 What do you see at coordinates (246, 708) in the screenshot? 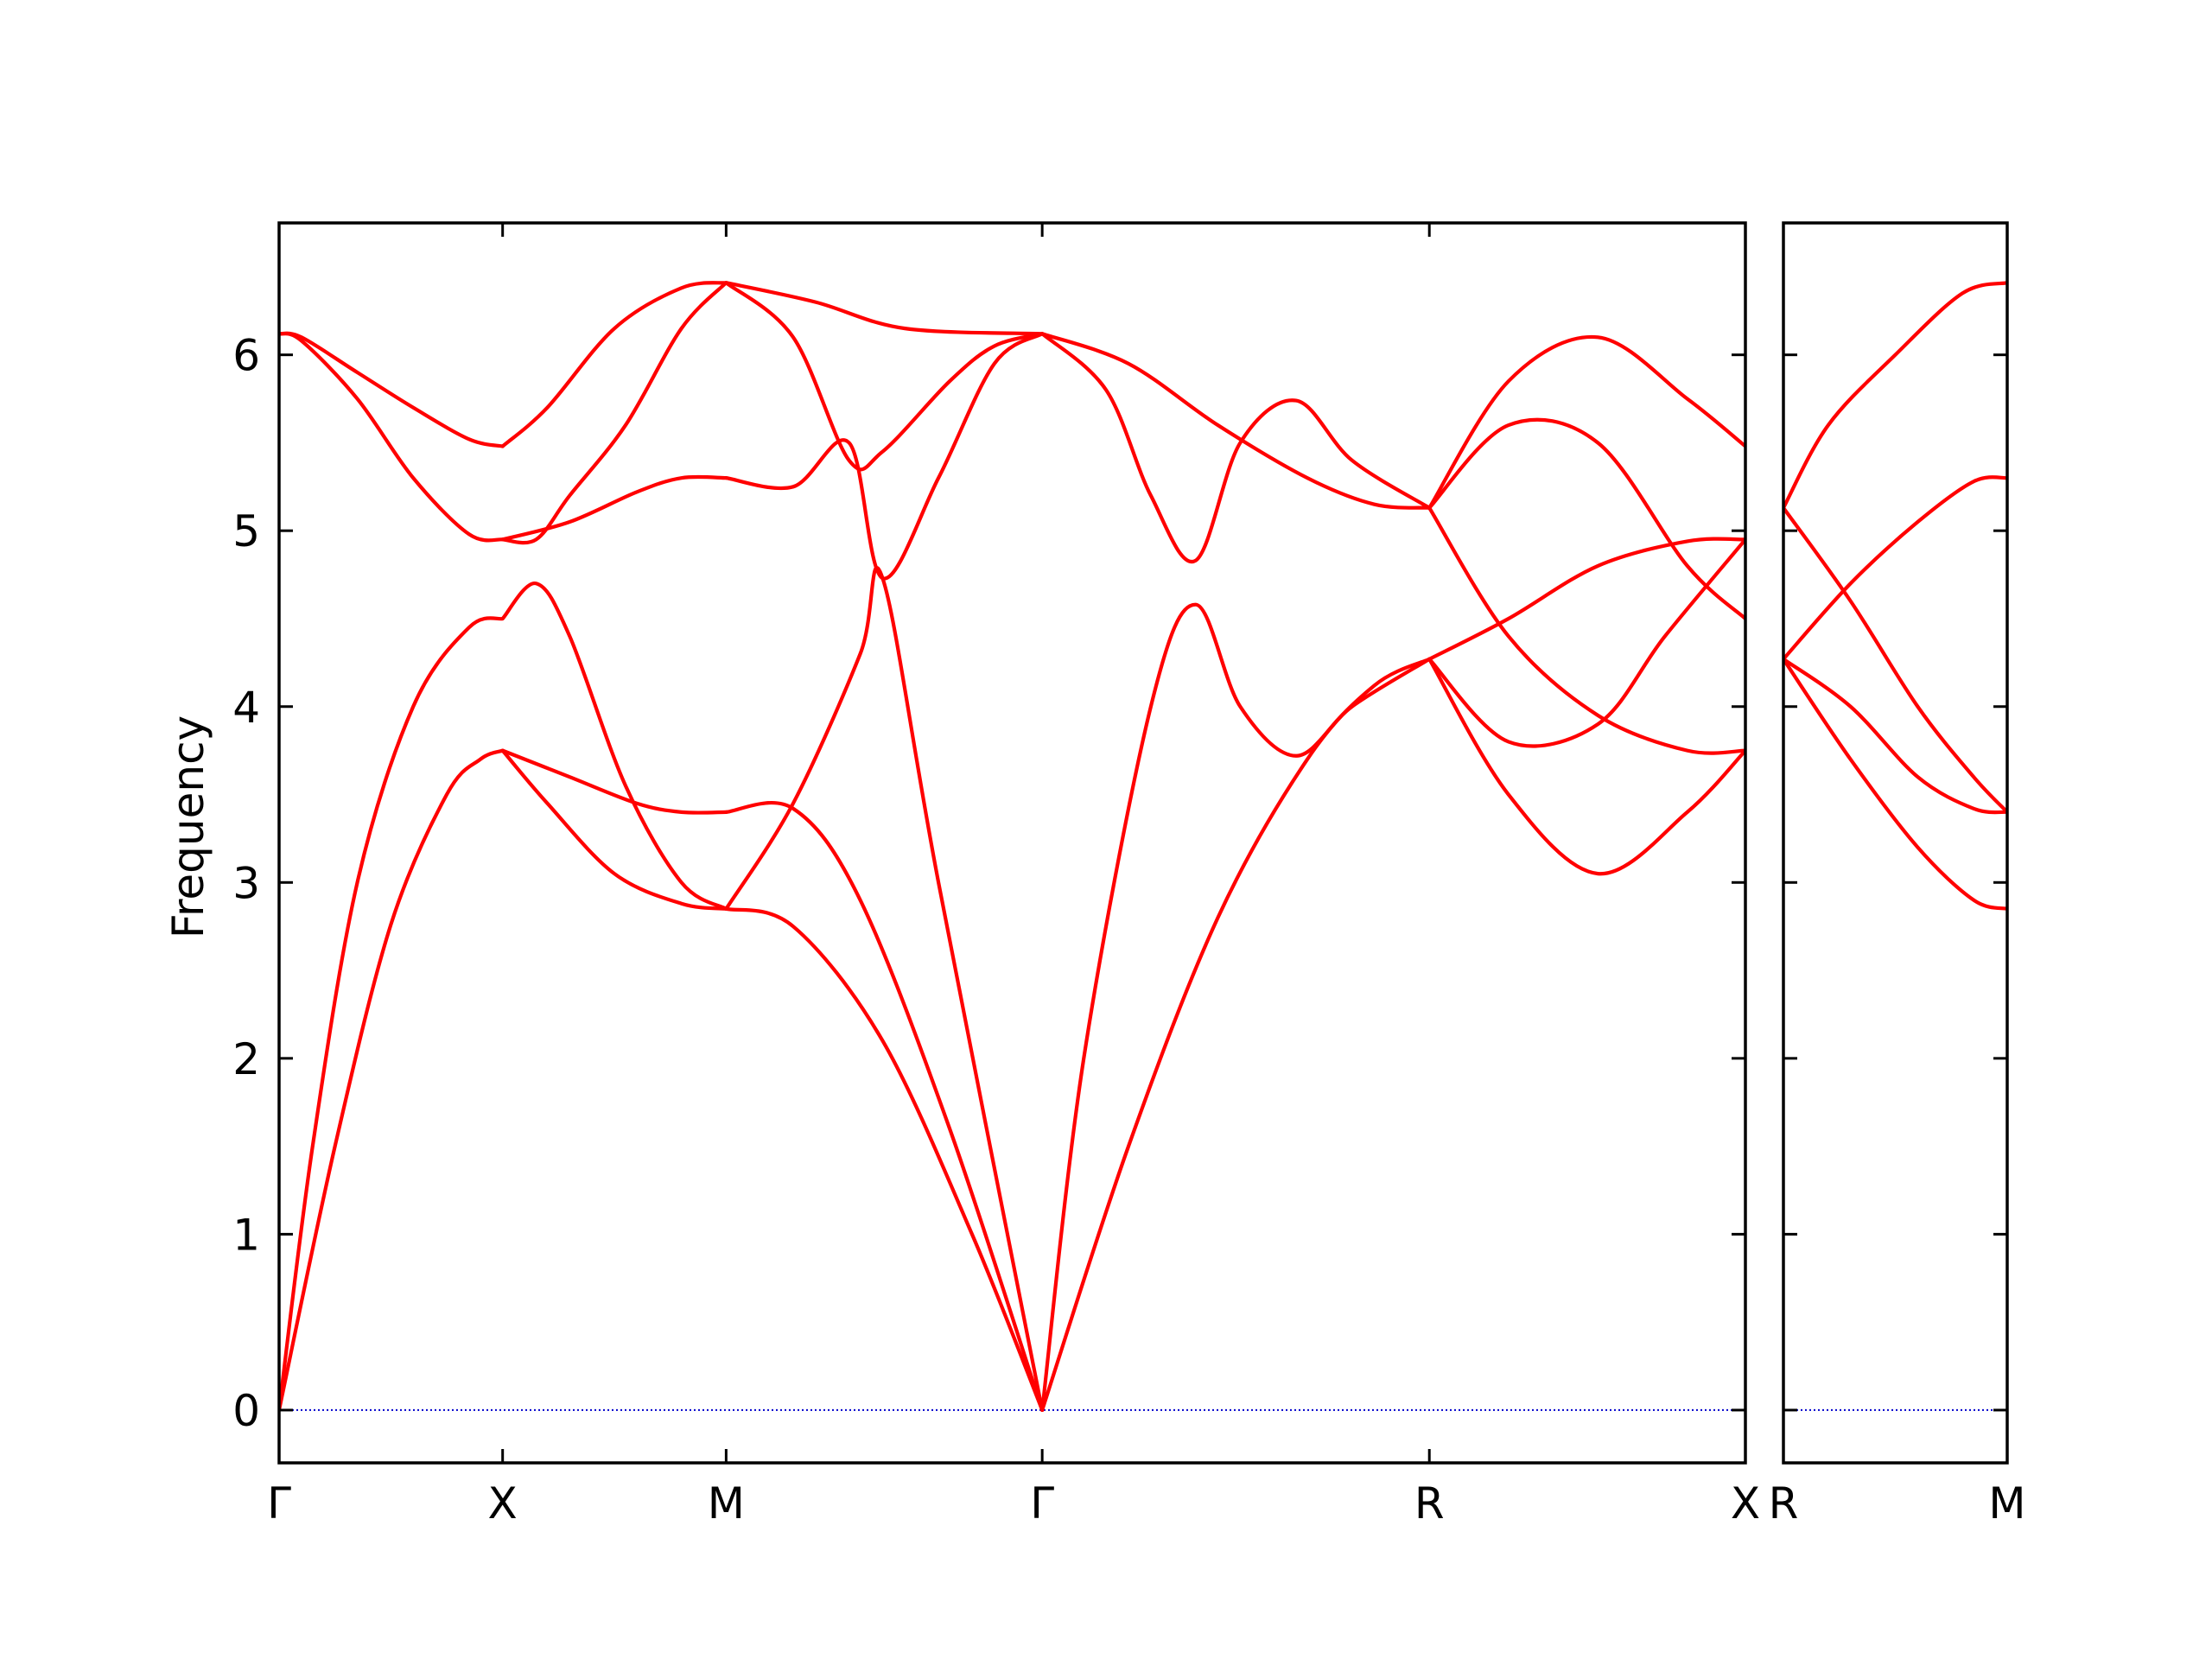
I see `y-tick-label: 4` at bounding box center [246, 708].